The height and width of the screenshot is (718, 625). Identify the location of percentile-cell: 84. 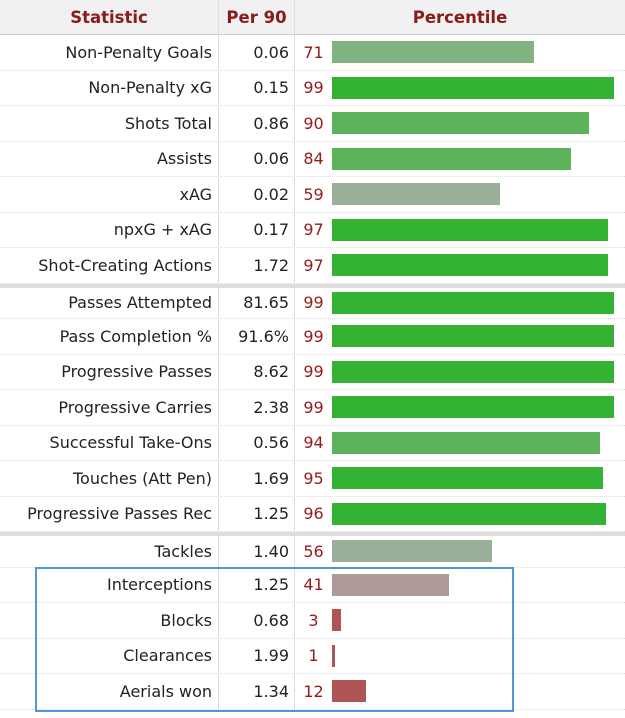
(460, 159).